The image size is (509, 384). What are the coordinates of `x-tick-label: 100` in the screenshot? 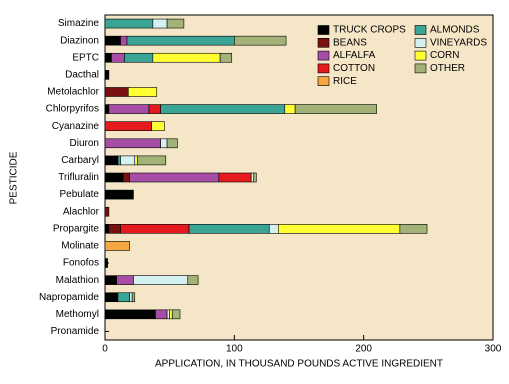 It's located at (234, 349).